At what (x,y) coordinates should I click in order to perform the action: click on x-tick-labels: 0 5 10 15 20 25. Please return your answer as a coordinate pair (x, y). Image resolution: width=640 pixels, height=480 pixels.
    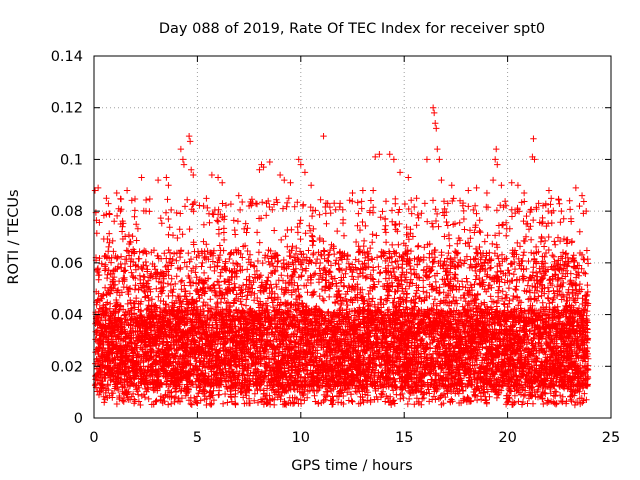
    Looking at the image, I should click on (354, 438).